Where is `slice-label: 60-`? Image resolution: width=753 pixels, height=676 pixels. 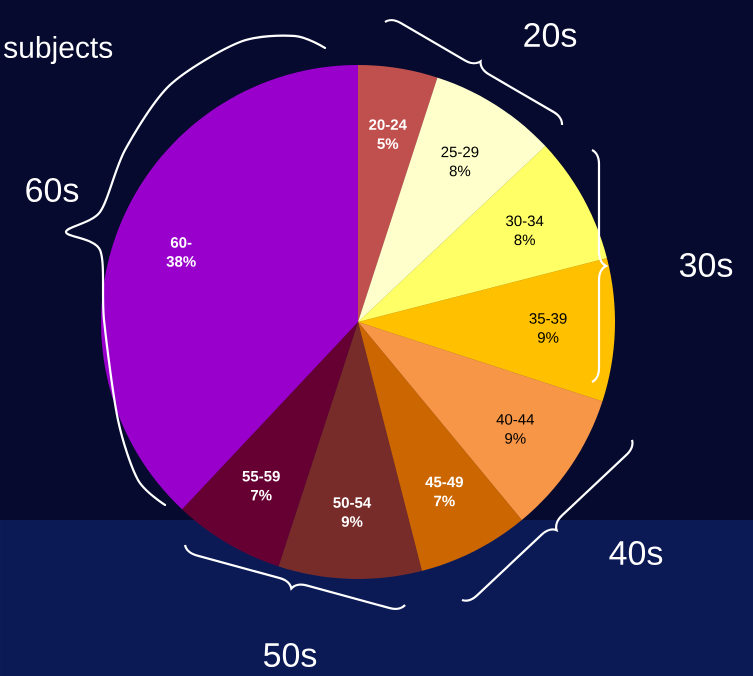 slice-label: 60- is located at coordinates (181, 242).